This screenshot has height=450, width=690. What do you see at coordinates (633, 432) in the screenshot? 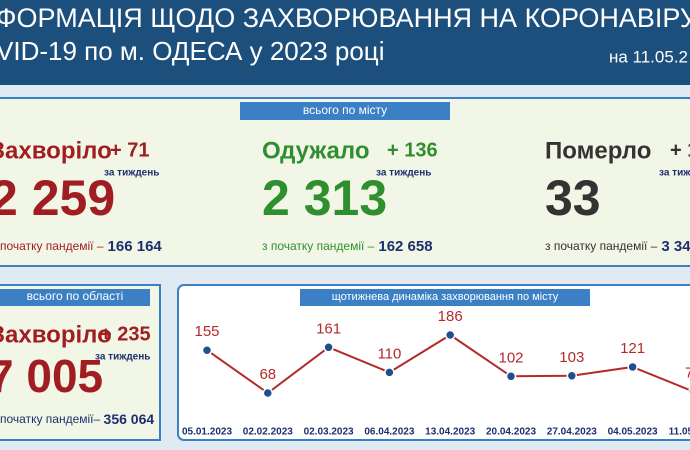
I see `x-tick-label: 04.05.2023` at bounding box center [633, 432].